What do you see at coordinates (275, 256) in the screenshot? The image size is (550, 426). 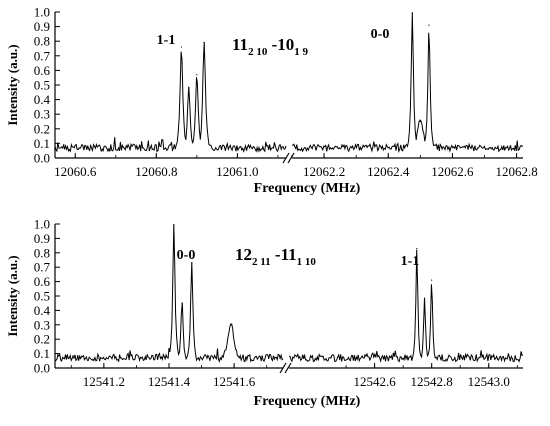 I see `transition-label: 122 11 -111 10` at bounding box center [275, 256].